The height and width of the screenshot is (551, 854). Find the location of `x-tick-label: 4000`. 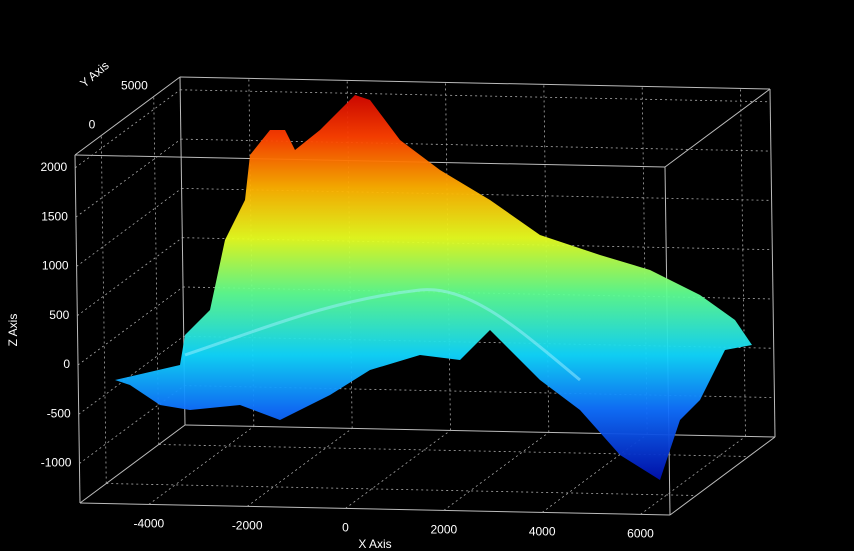

x-tick-label: 4000 is located at coordinates (542, 532).